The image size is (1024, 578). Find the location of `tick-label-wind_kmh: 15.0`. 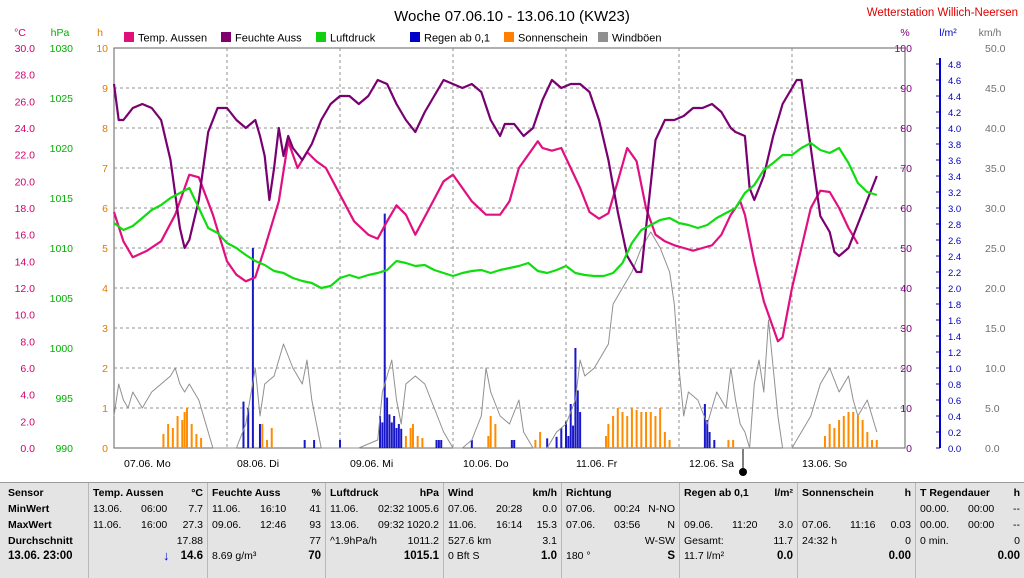

tick-label-wind_kmh: 15.0 is located at coordinates (995, 329).